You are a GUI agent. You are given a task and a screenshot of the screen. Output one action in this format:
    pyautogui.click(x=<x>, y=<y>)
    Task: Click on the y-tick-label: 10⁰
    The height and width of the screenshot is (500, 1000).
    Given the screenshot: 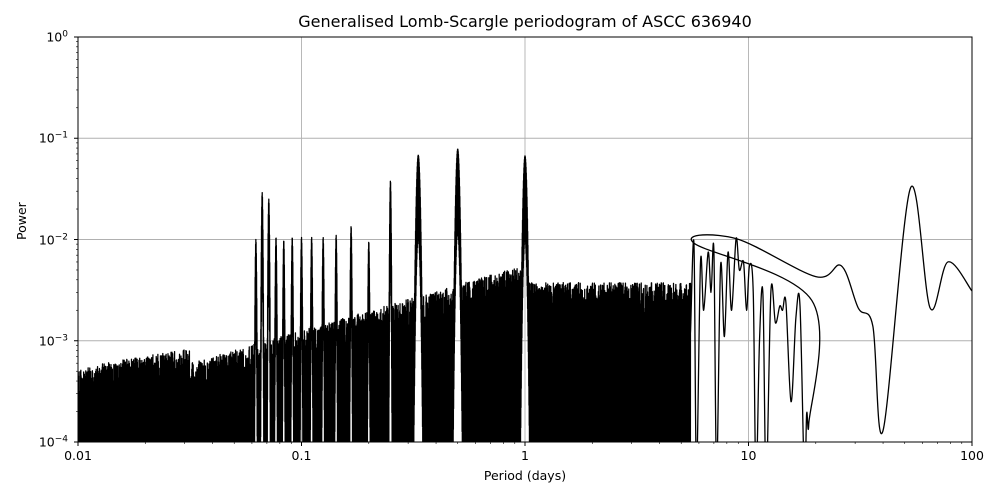 What is the action you would take?
    pyautogui.click(x=57, y=37)
    